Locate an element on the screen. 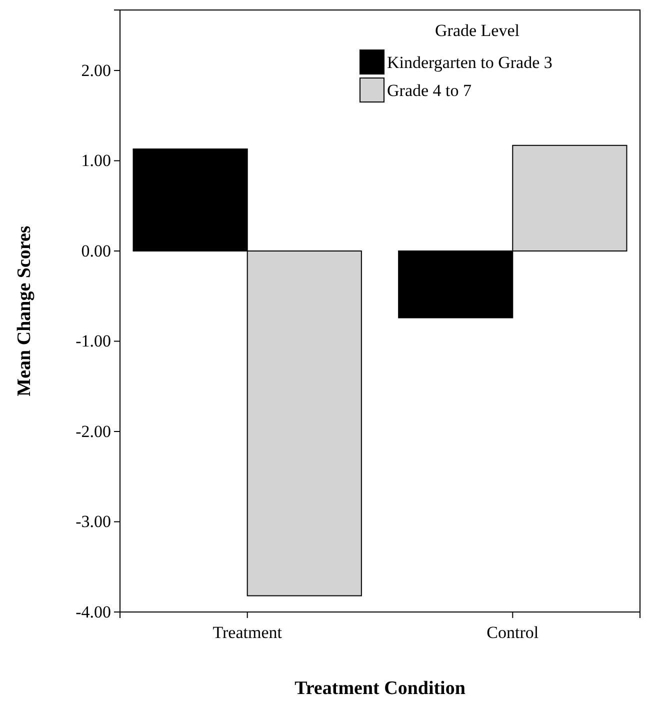 This screenshot has height=702, width=652. y-tick-label: -2.00 is located at coordinates (93, 431).